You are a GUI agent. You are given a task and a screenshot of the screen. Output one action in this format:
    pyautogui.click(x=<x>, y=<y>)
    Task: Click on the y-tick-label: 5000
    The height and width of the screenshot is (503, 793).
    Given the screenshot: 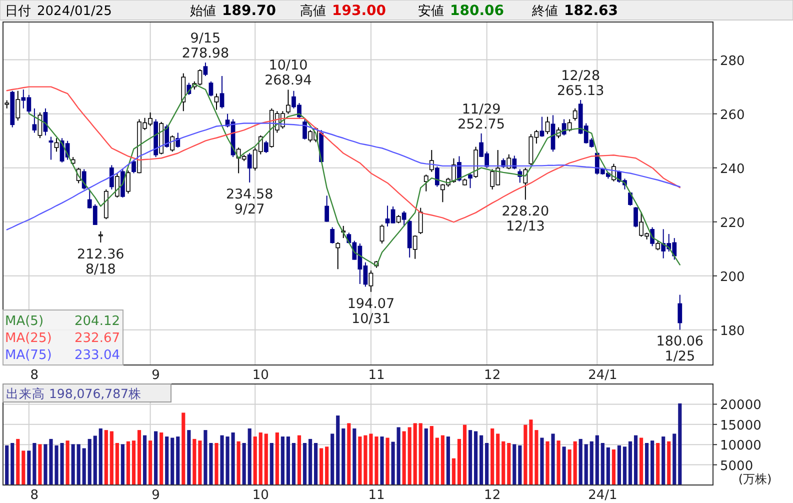 What is the action you would take?
    pyautogui.click(x=737, y=466)
    